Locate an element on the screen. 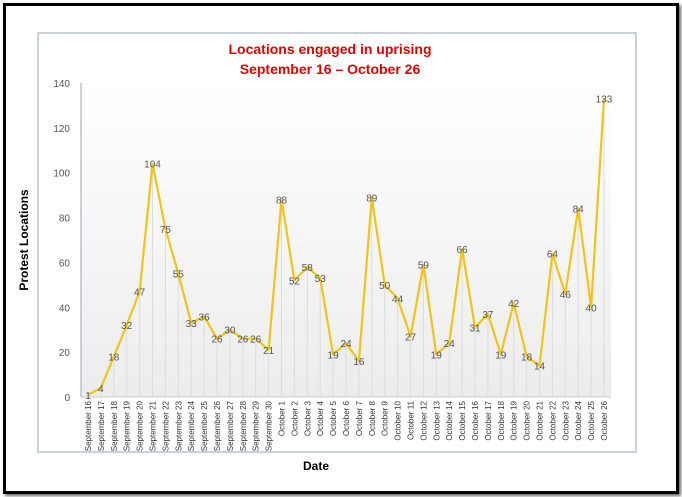 This screenshot has width=682, height=497. x-tick-label: October 17 is located at coordinates (488, 420).